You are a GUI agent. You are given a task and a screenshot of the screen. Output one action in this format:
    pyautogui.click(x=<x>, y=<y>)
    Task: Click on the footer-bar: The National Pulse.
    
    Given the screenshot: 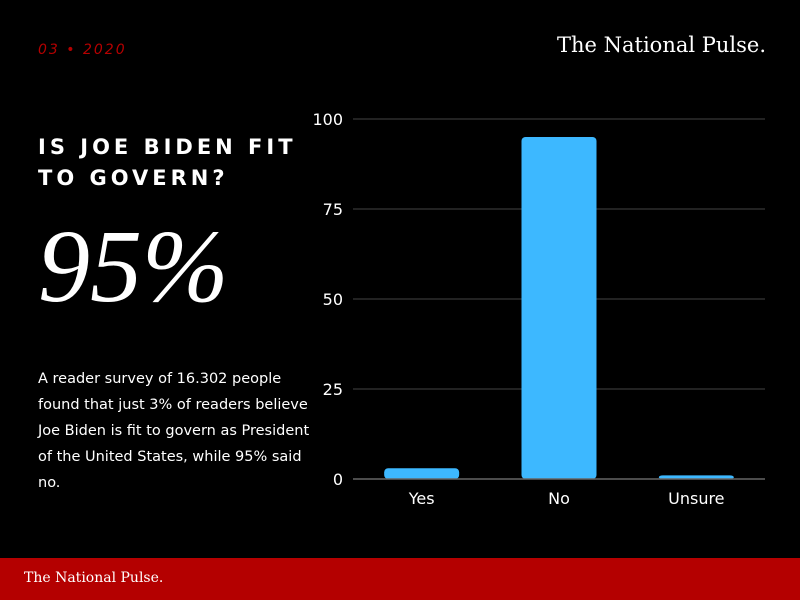 What is the action you would take?
    pyautogui.click(x=400, y=579)
    